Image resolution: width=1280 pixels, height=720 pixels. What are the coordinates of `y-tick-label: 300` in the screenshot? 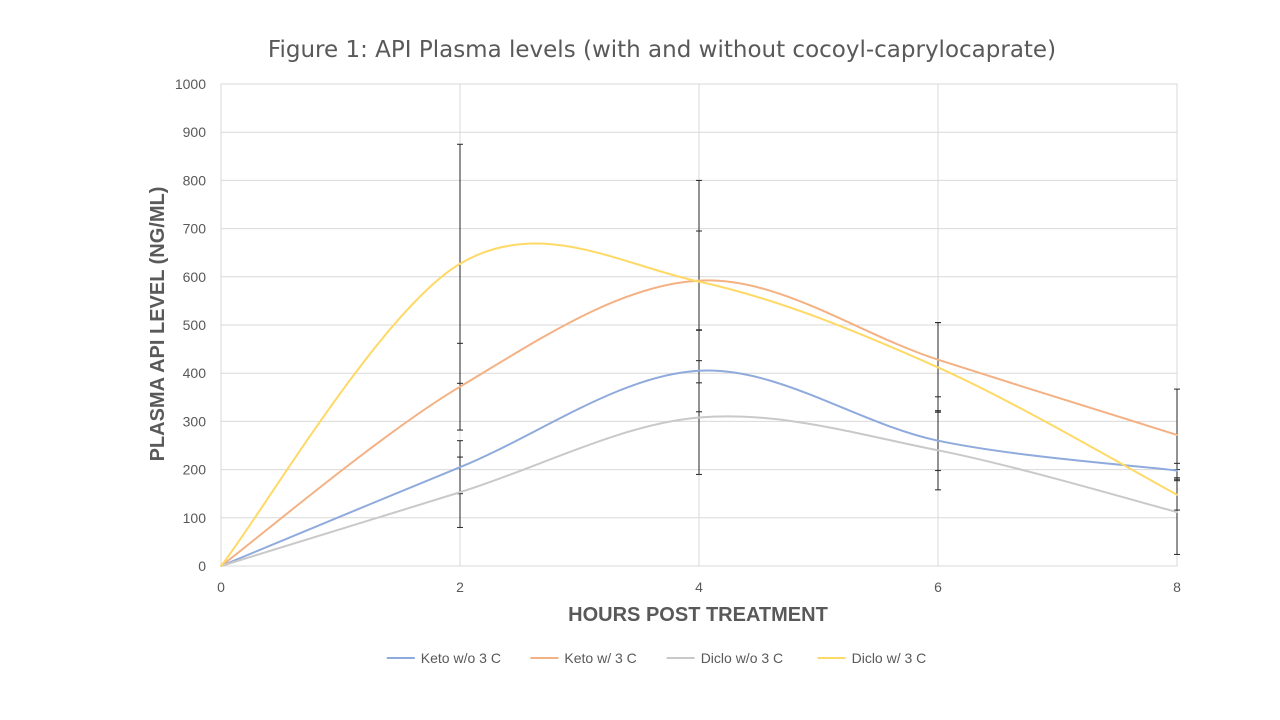 It's located at (195, 421).